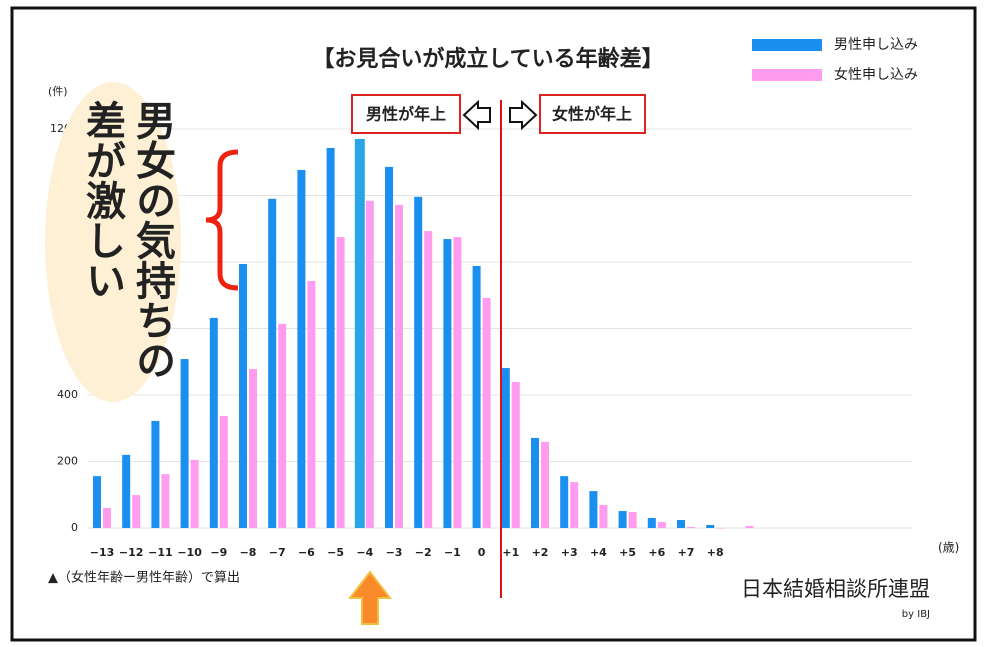  I want to click on x-tick-label: +5, so click(627, 552).